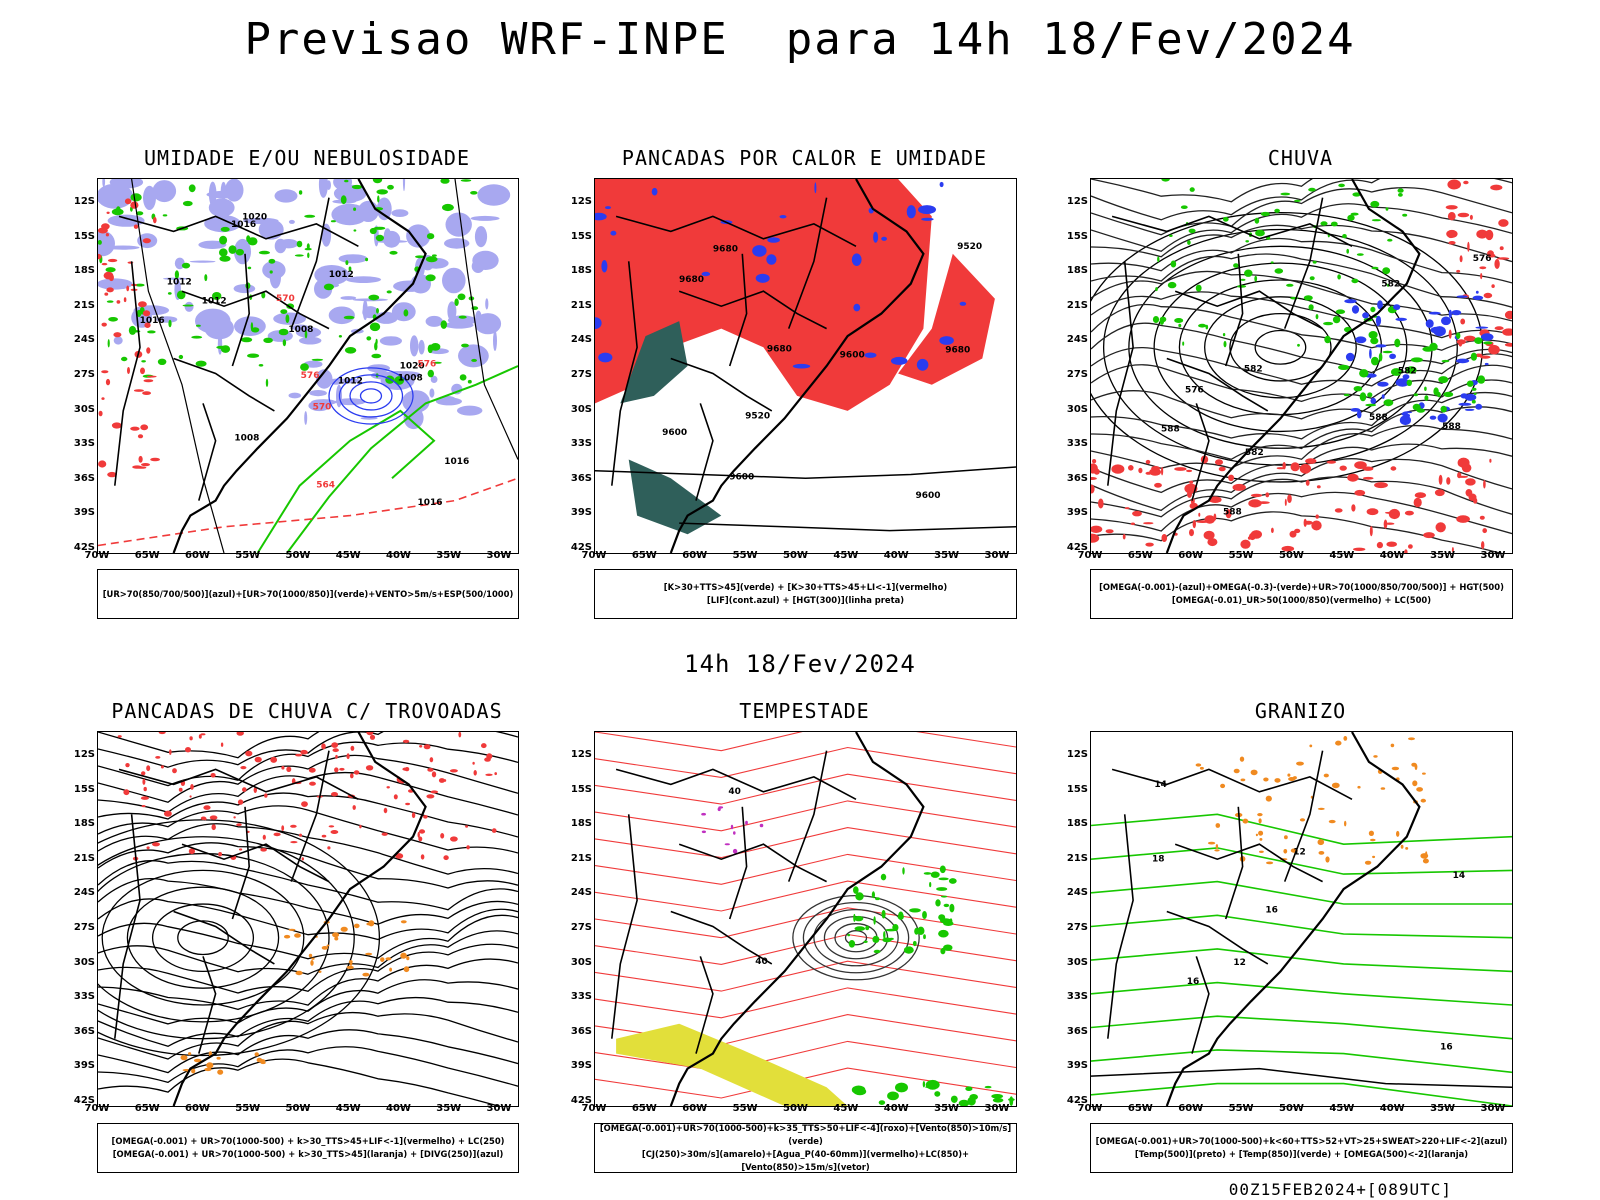 The width and height of the screenshot is (1600, 1200). I want to click on panel-title-pancadas-trovoadas: PANCADAS DE CHUVA C/ TROVOADAS, so click(307, 711).